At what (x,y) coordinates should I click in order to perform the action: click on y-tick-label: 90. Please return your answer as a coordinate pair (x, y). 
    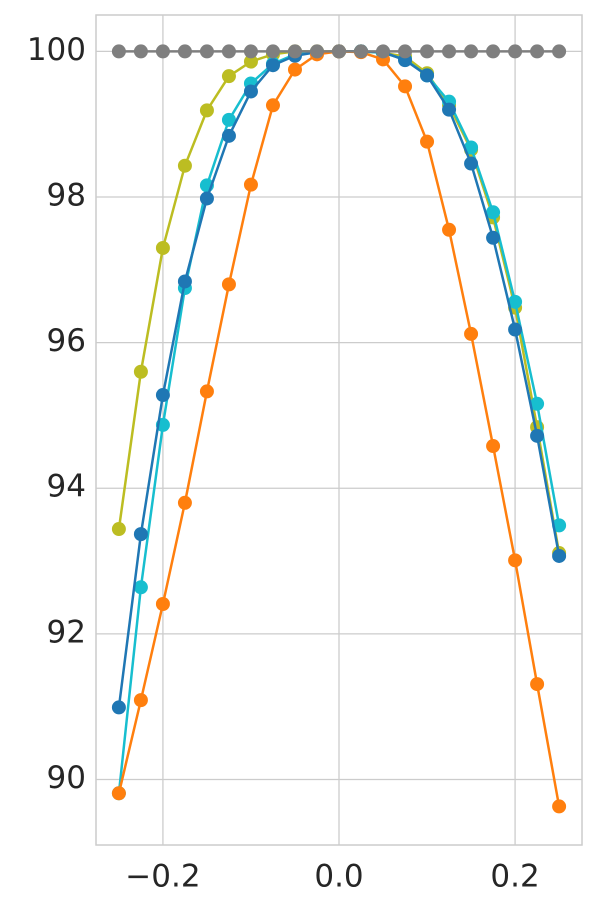
    Looking at the image, I should click on (66, 778).